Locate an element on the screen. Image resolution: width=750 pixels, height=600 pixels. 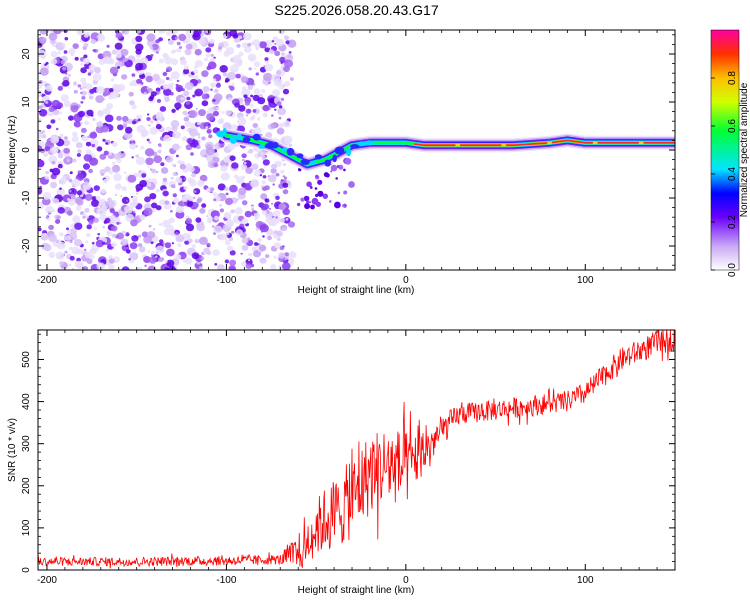
spectrogram-xlabel: Height of straight line (km) is located at coordinates (356, 290).